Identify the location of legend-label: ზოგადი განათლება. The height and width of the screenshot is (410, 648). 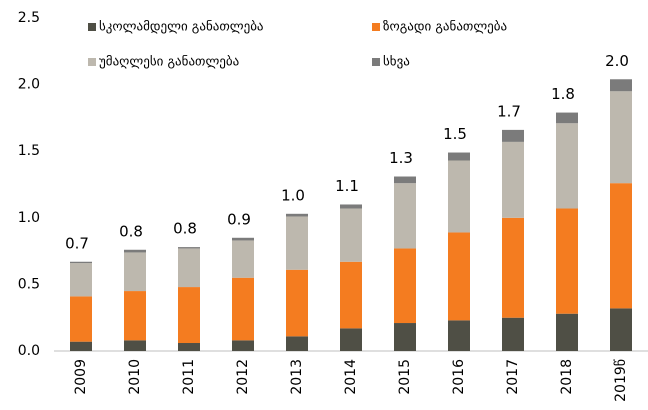
(445, 27).